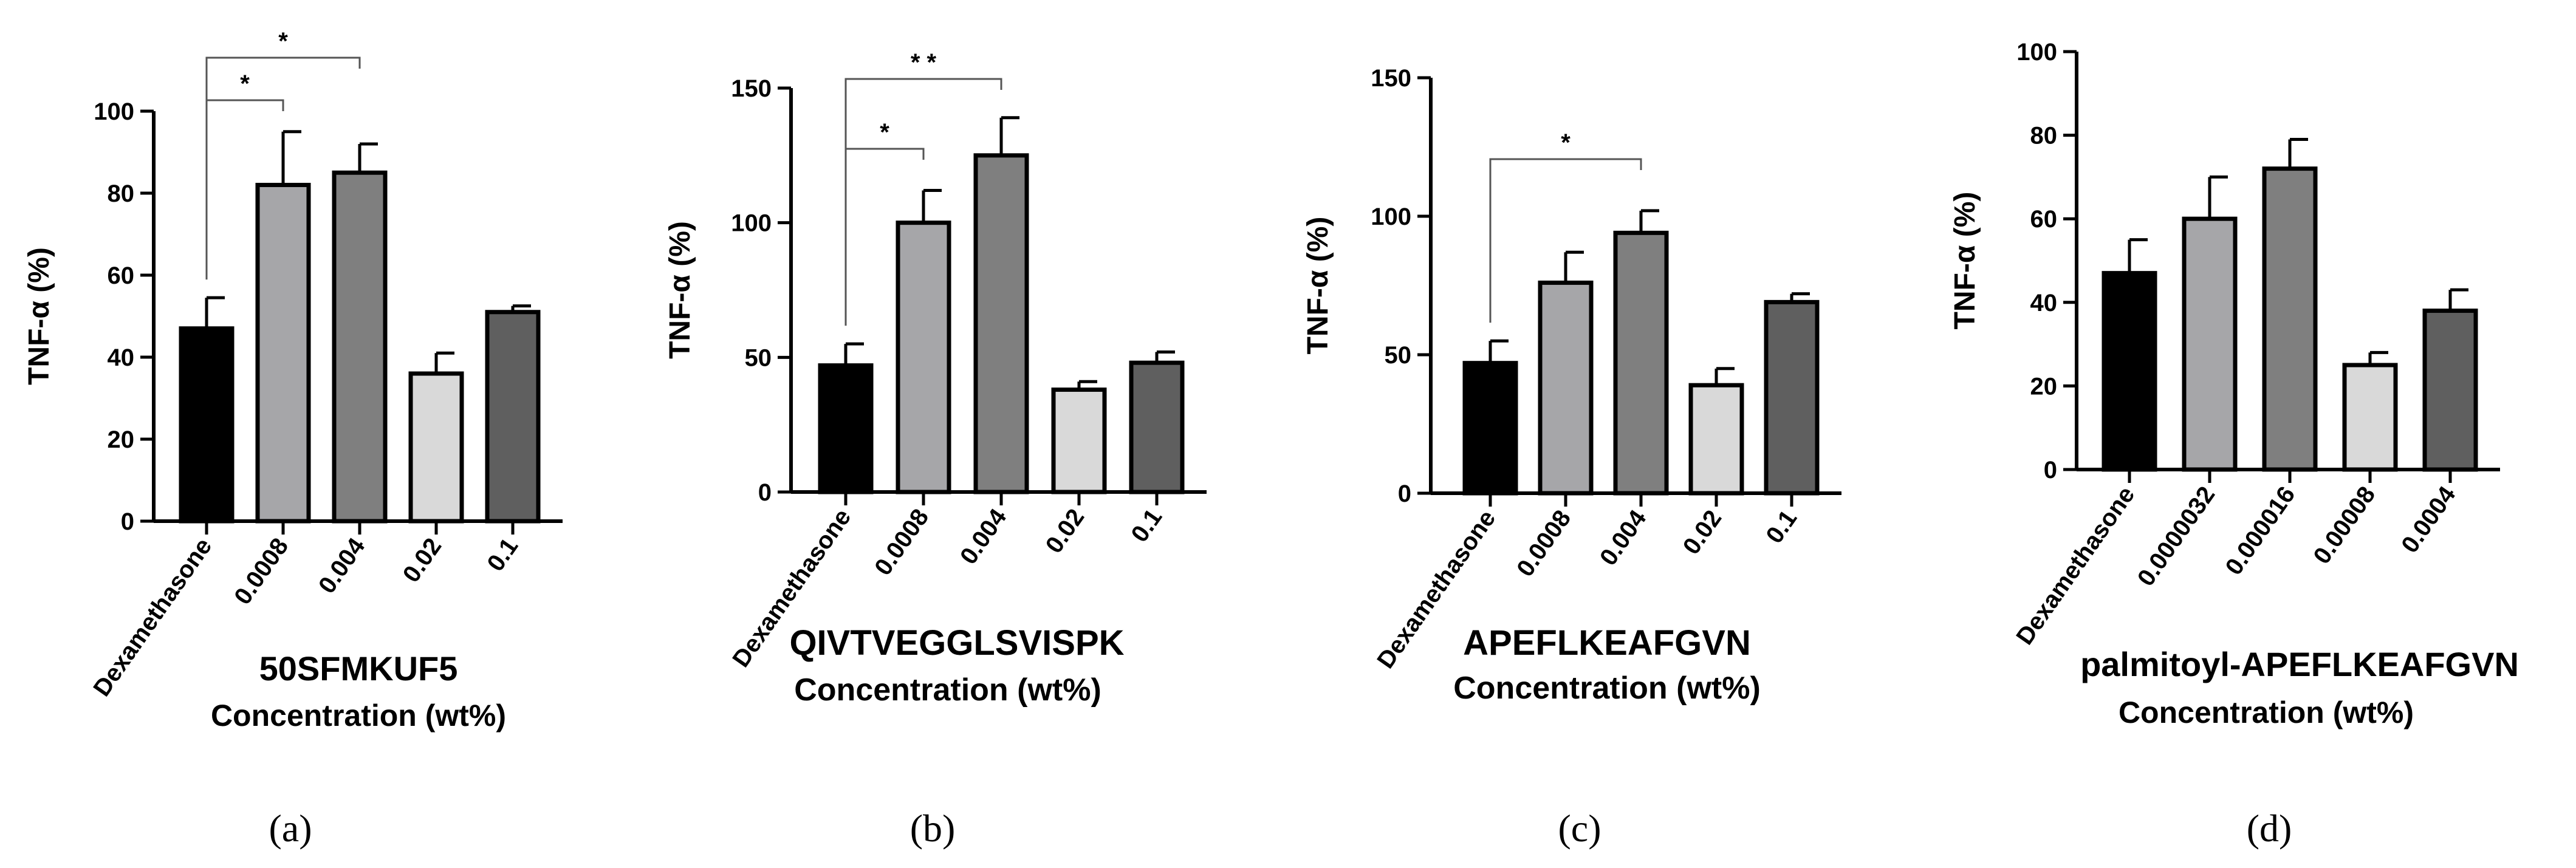 The image size is (2576, 868). What do you see at coordinates (956, 643) in the screenshot?
I see `chart-title: QIVTVEGGLSVISPK` at bounding box center [956, 643].